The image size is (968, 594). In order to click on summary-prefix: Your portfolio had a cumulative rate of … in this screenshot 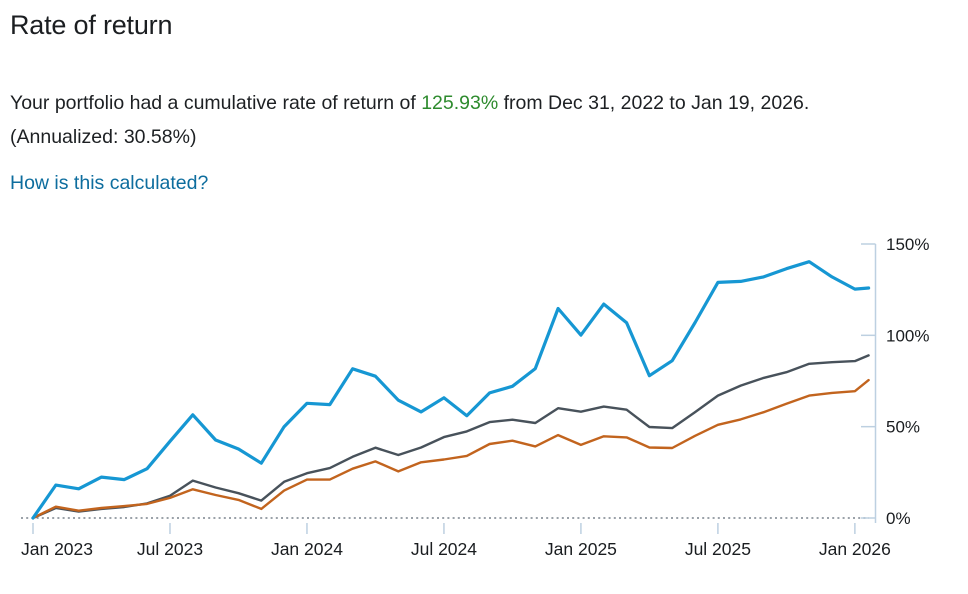, I will do `click(216, 103)`.